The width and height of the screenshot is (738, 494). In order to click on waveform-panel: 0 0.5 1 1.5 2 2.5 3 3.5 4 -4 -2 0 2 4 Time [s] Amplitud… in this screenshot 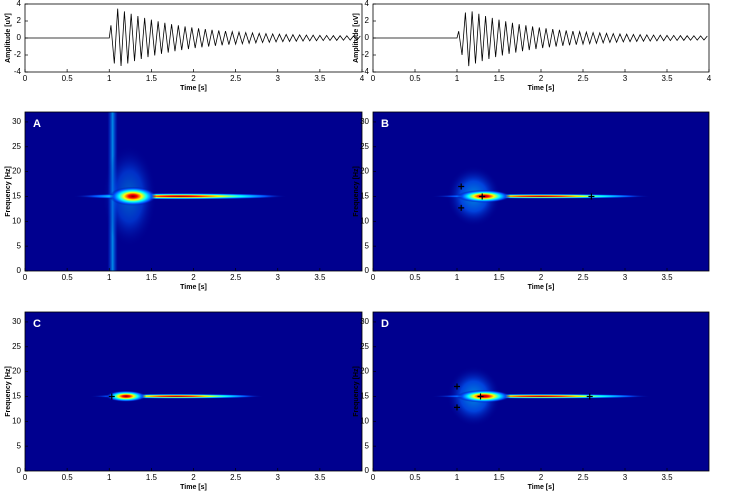, I will do `click(185, 46)`.